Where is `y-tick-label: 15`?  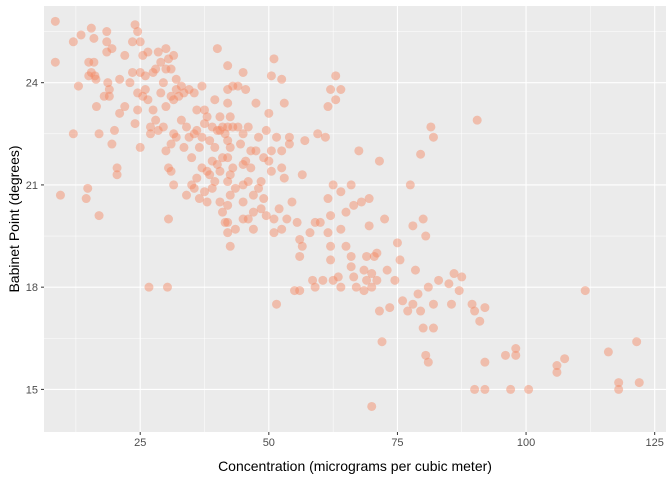
y-tick-label: 15 is located at coordinates (32, 390).